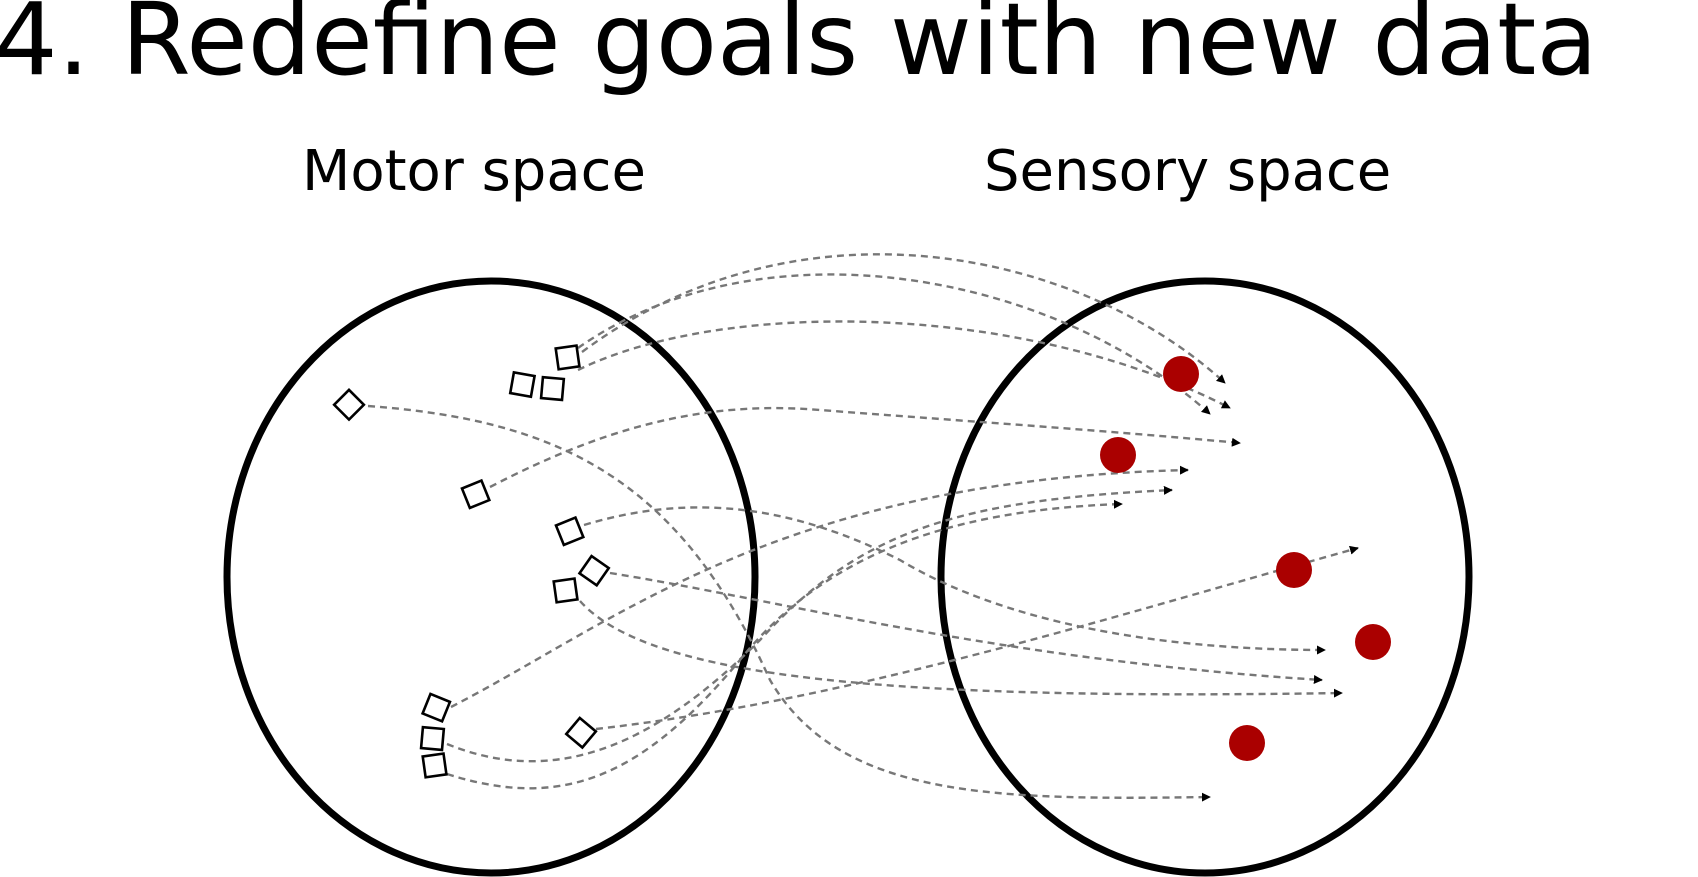 The height and width of the screenshot is (877, 1698). Describe the element at coordinates (474, 171) in the screenshot. I see `motor-space-label: Motor space` at that location.